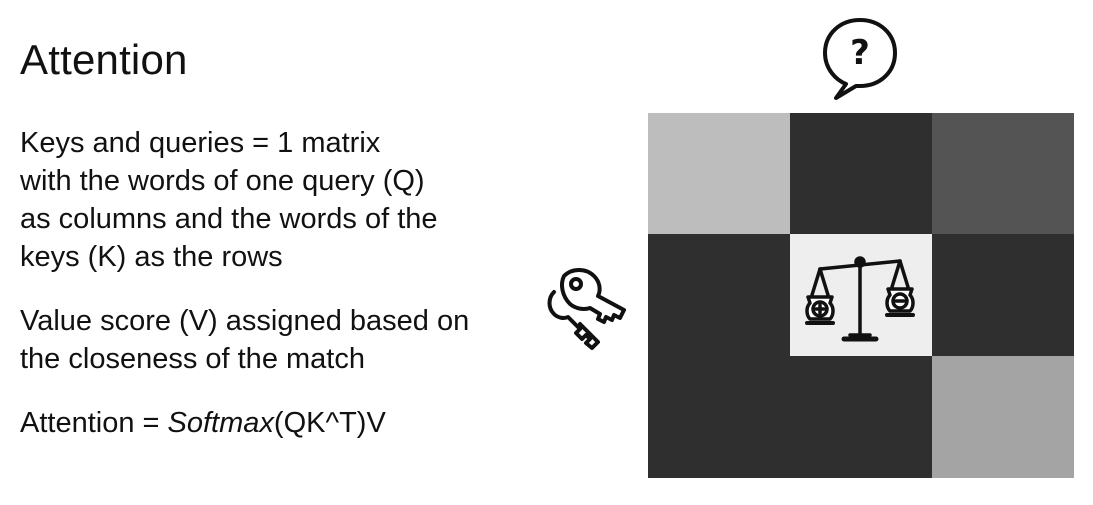 The width and height of the screenshot is (1093, 505). Describe the element at coordinates (200, 143) in the screenshot. I see `text-line: Keys and queries = 1 matrix` at that location.